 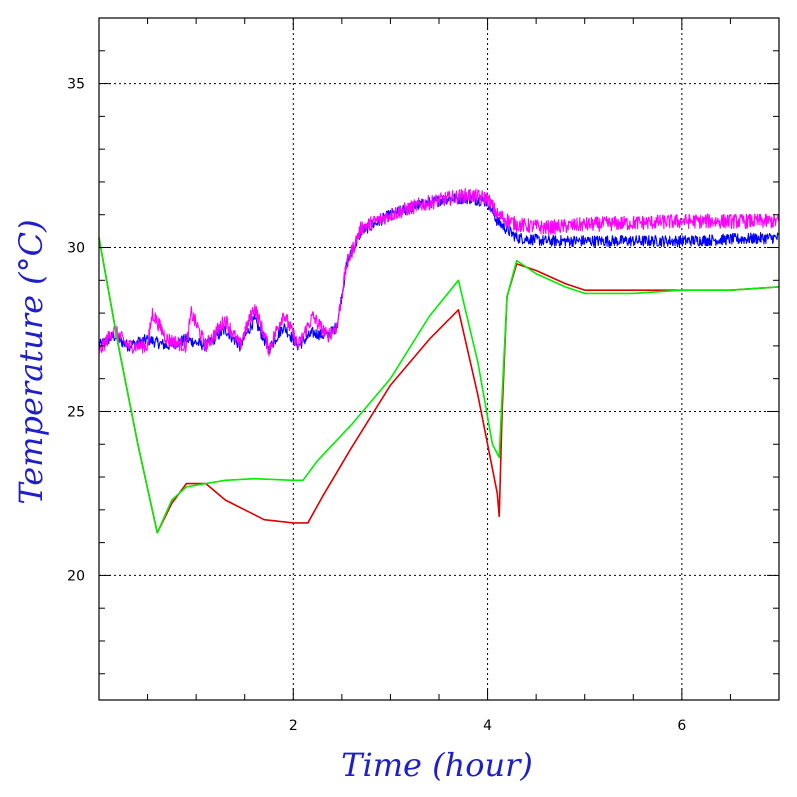 I want to click on y-tick-label: 35, so click(x=76, y=85).